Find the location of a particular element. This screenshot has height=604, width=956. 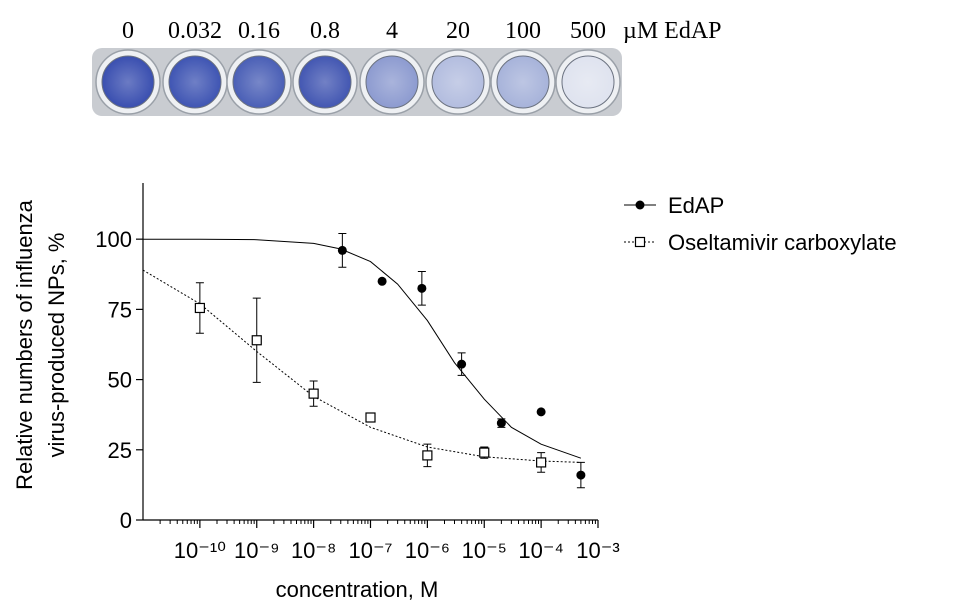

plate-label: 0.032 is located at coordinates (195, 31).